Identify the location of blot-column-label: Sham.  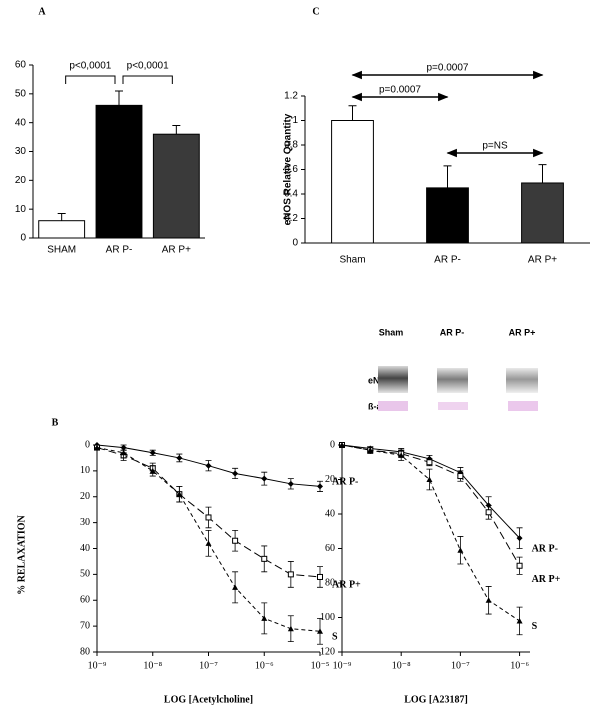
(391, 332).